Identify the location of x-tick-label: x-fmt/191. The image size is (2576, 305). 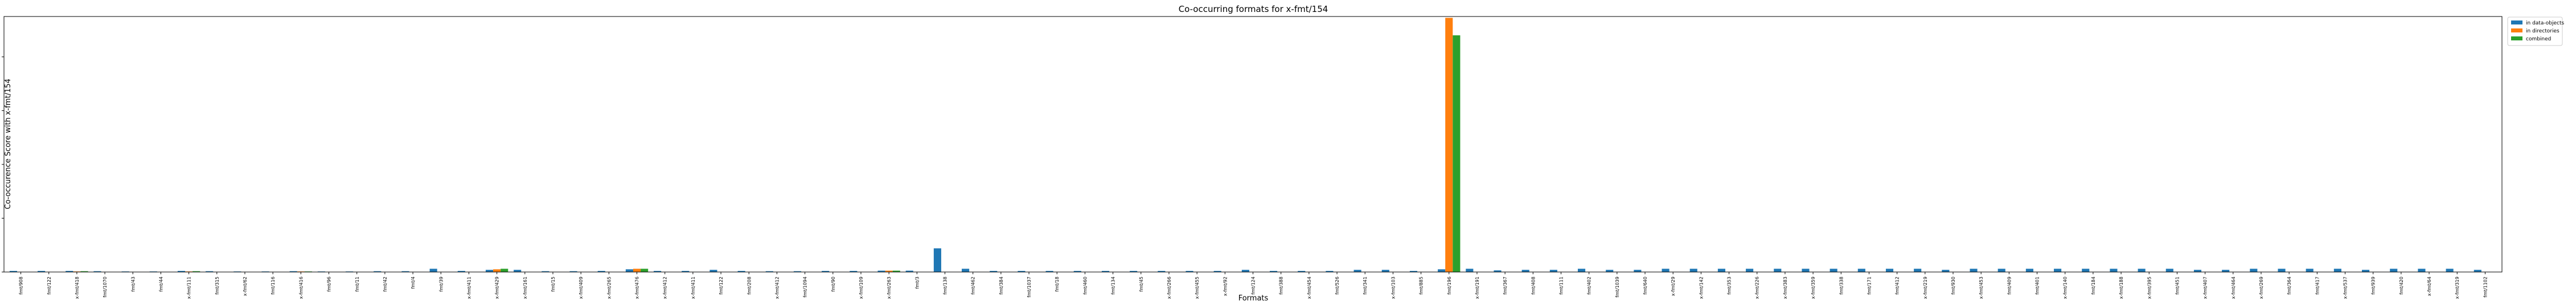
(1477, 288).